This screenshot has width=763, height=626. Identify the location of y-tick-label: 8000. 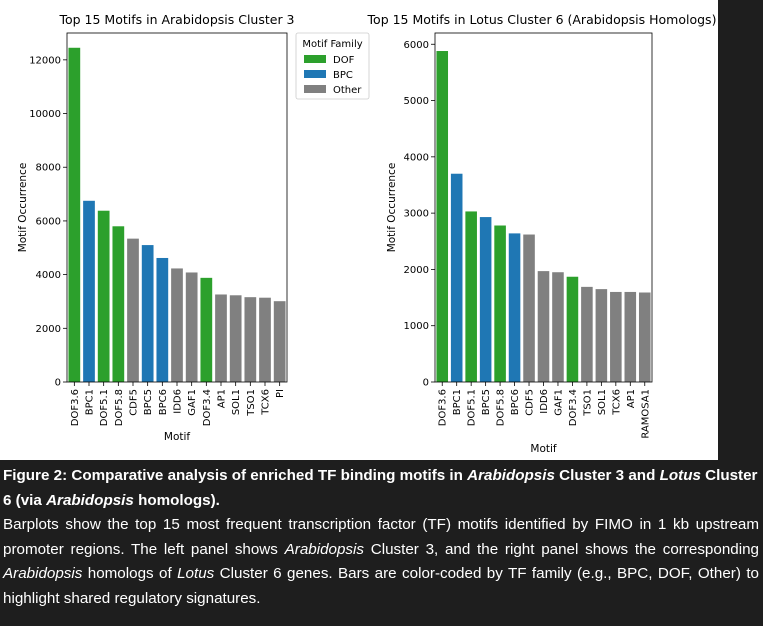
(48, 168).